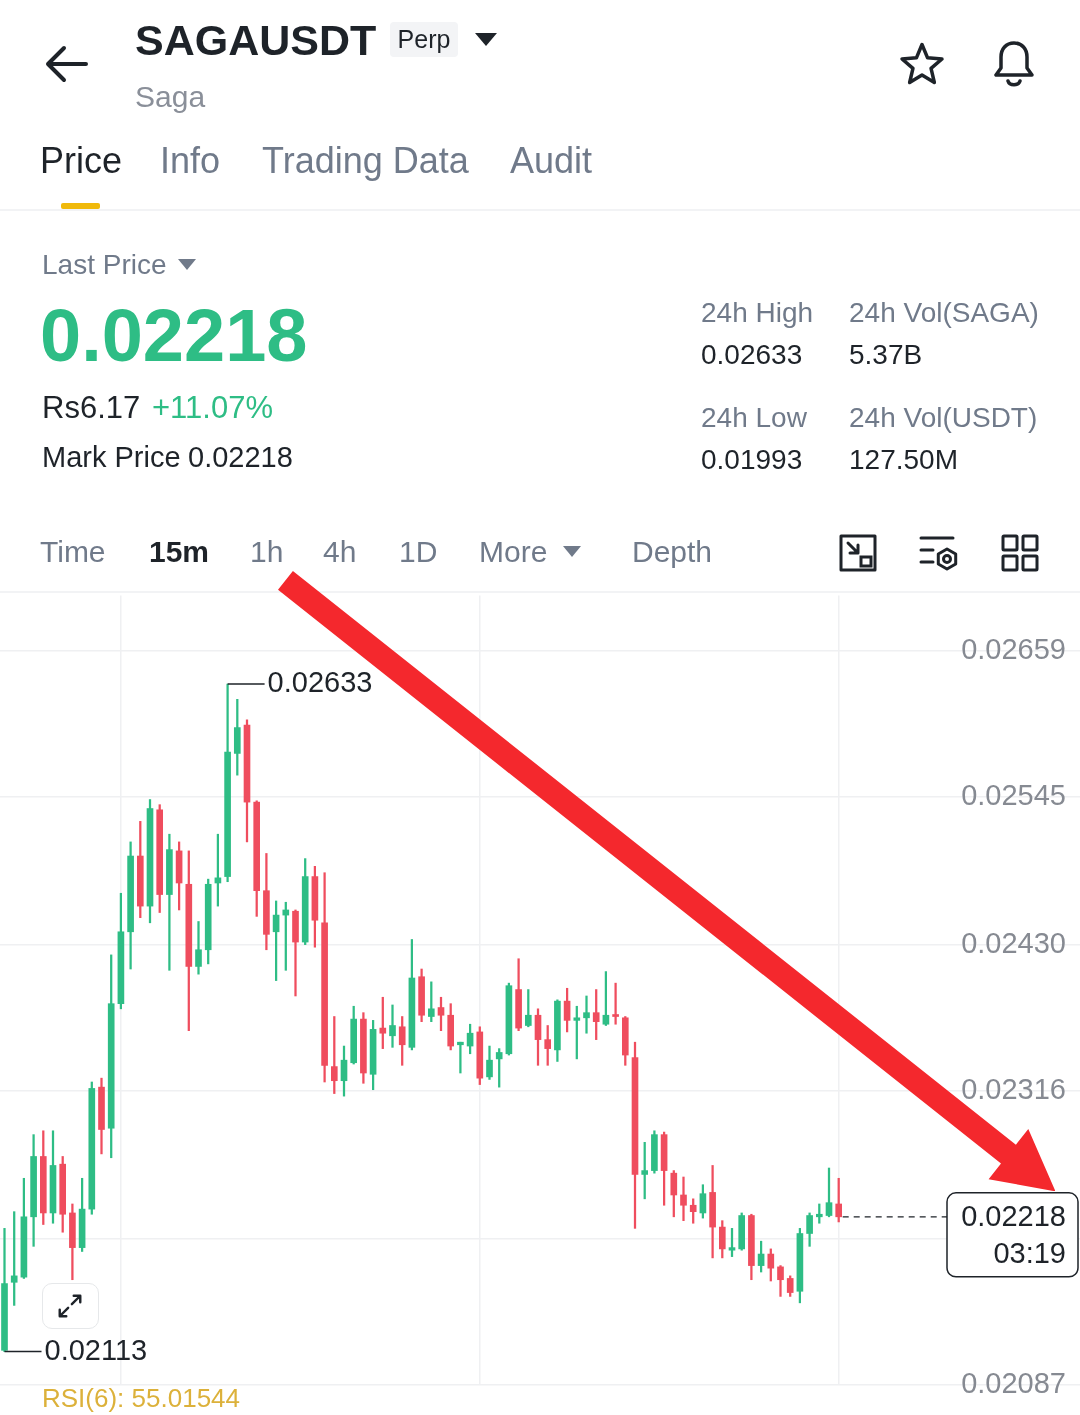 This screenshot has width=1080, height=1415. What do you see at coordinates (96, 1349) in the screenshot?
I see `annotation: 0.02113` at bounding box center [96, 1349].